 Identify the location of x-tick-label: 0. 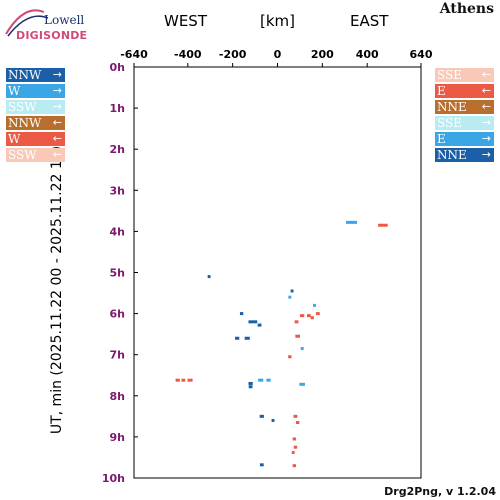
(278, 54).